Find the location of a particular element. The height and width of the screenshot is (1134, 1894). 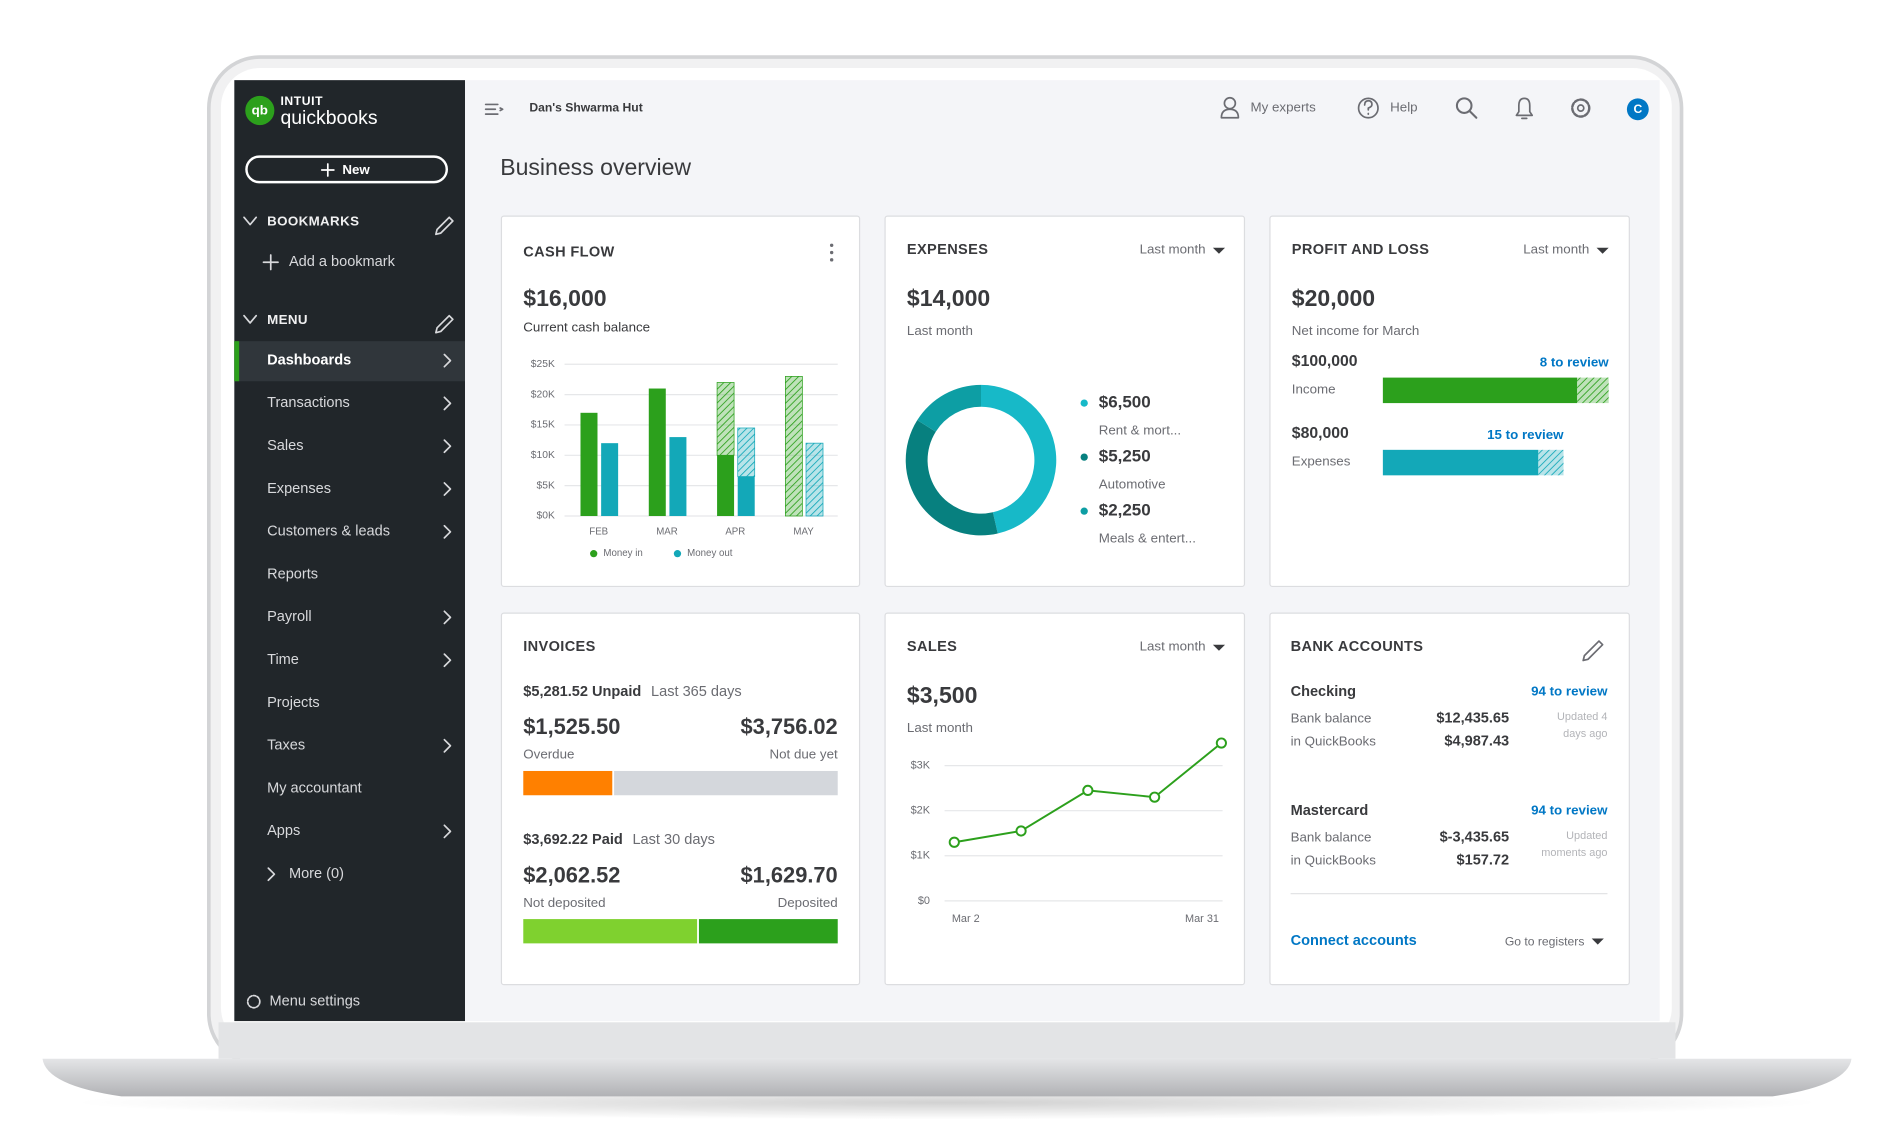

y-tick-label: $10K is located at coordinates (543, 455).